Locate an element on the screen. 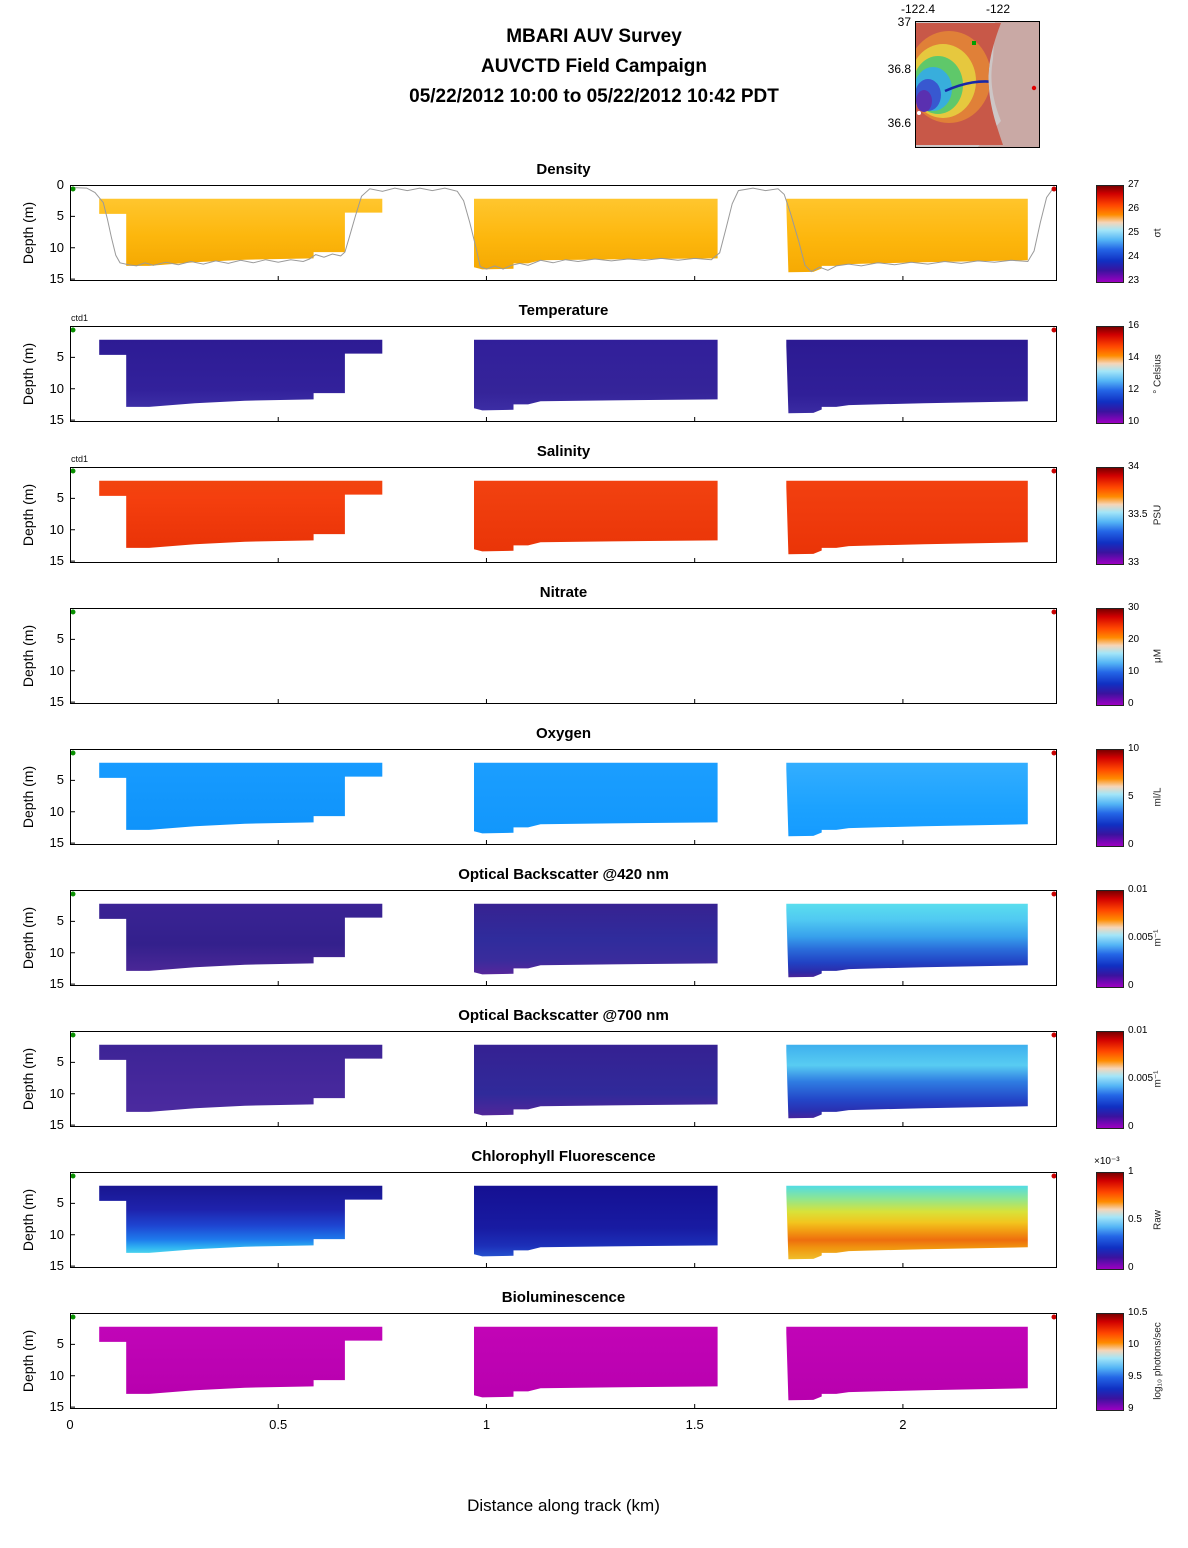  colorbar-tick-salinity-33: 33 is located at coordinates (1134, 562).